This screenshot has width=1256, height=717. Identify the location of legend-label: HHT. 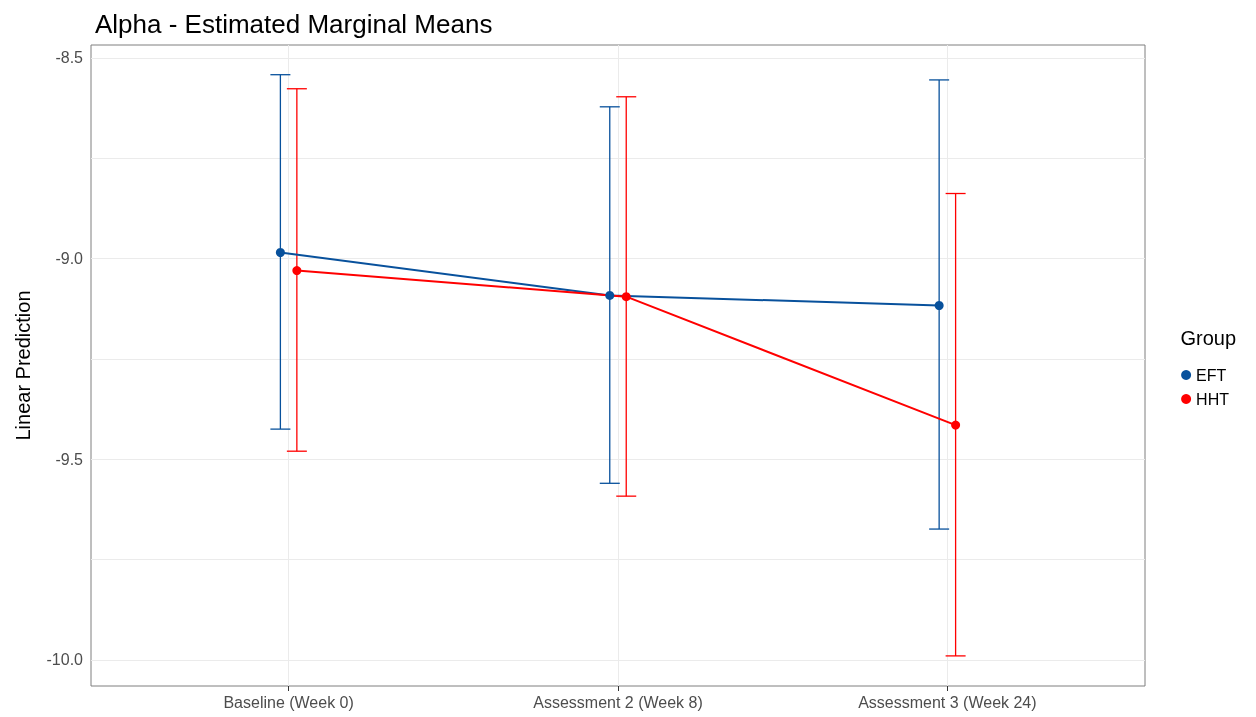
(1213, 399).